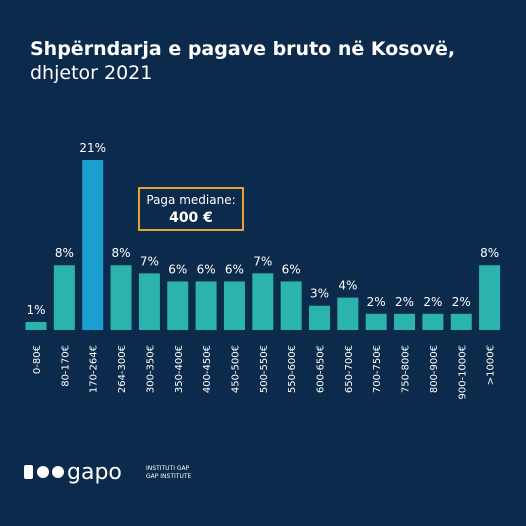  I want to click on x-tick-label: 450-500€, so click(235, 369).